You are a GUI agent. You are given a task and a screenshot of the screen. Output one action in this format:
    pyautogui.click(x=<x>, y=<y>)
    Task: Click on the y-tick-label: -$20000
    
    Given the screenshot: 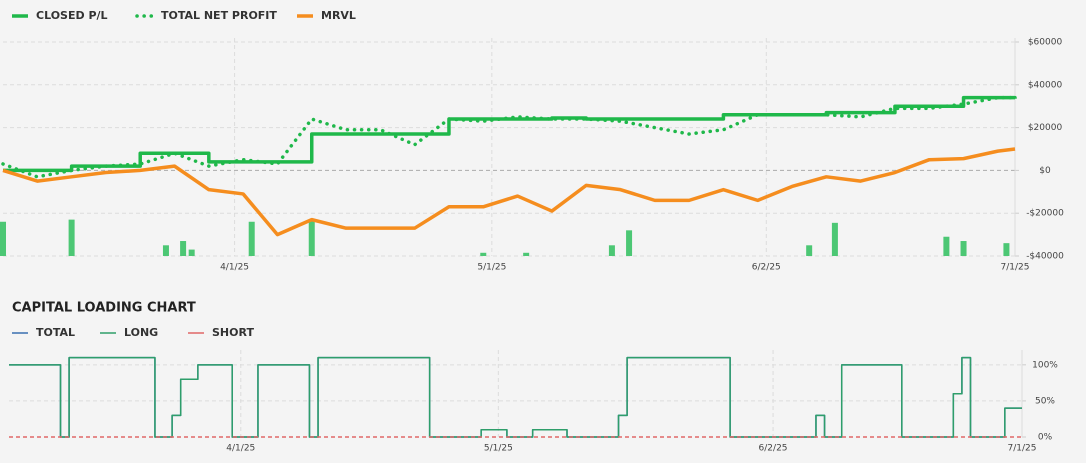 What is the action you would take?
    pyautogui.click(x=1045, y=214)
    